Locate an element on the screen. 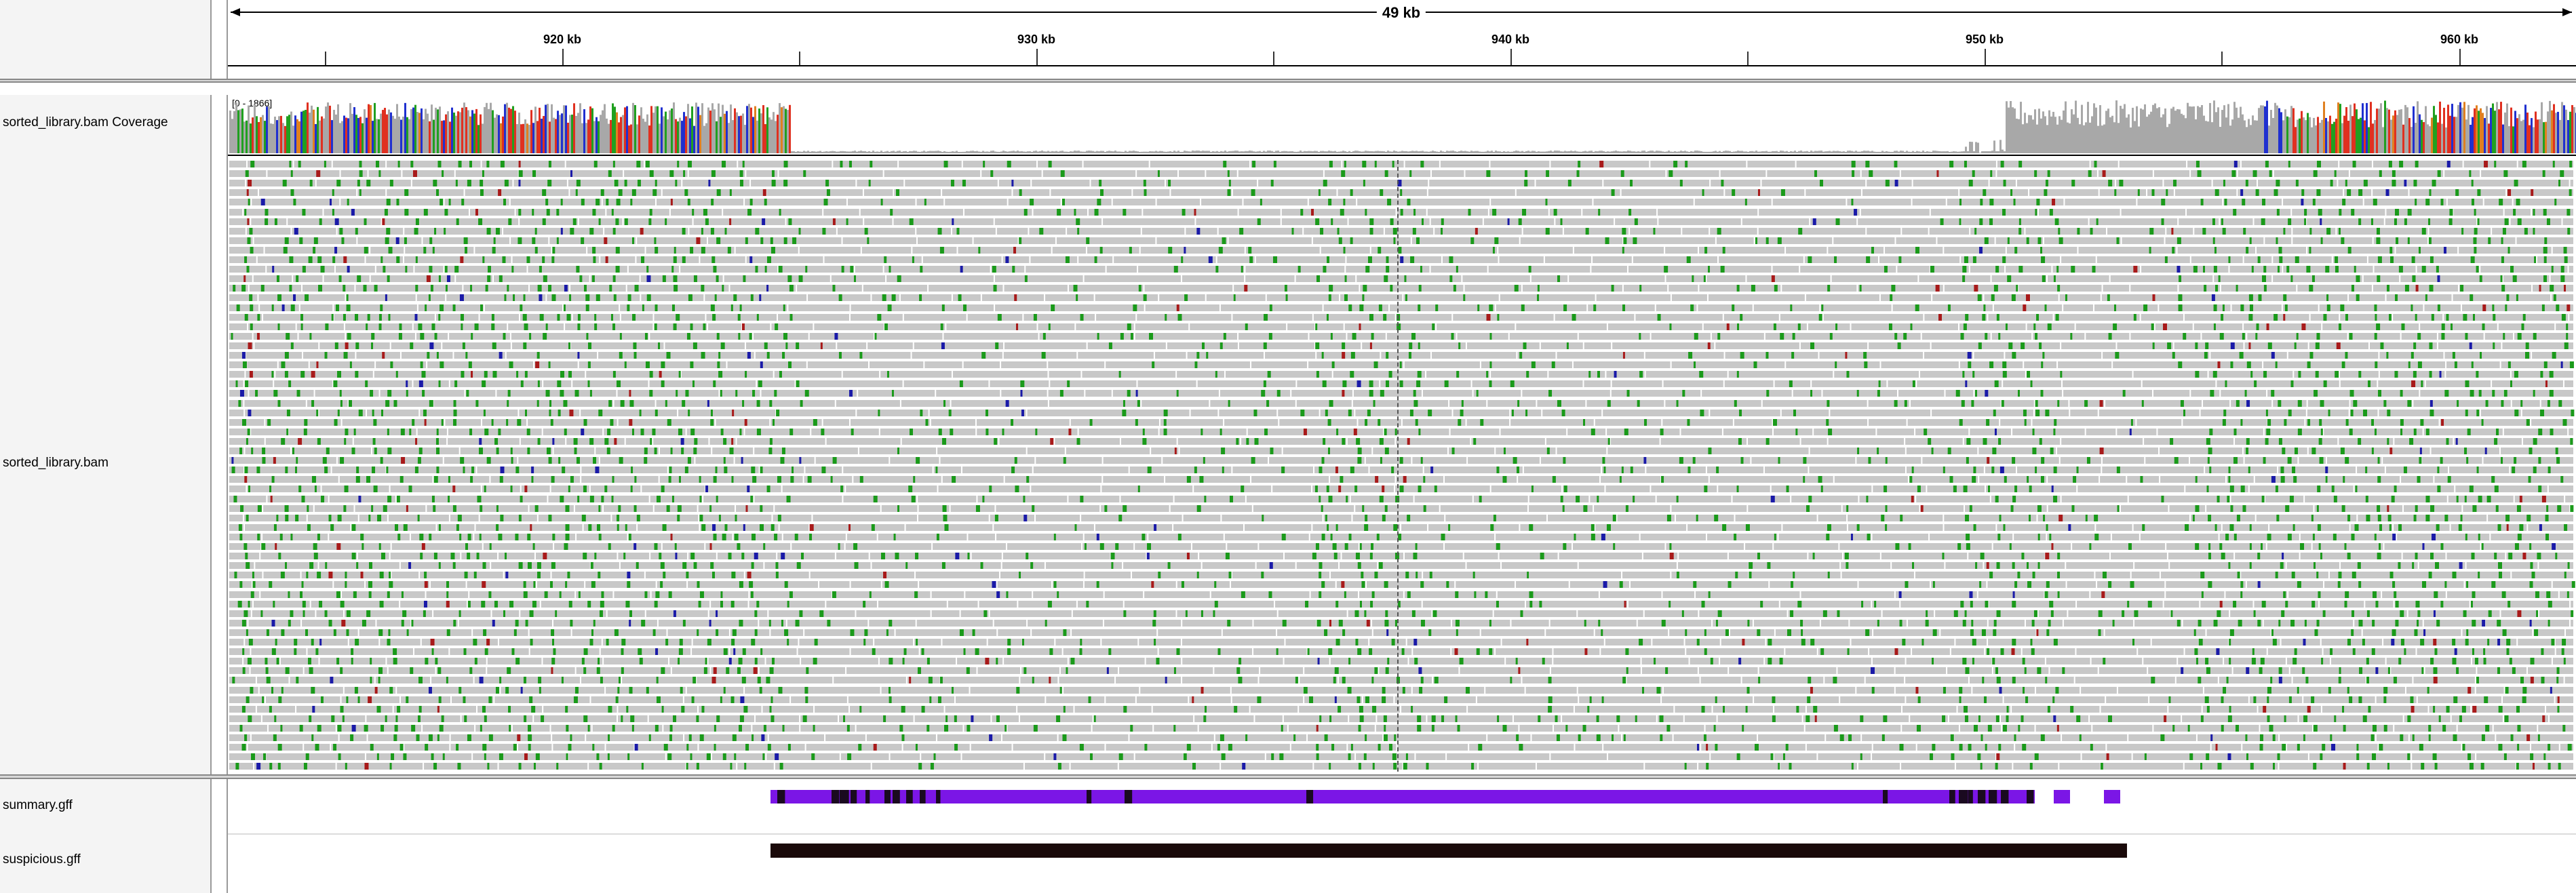 Image resolution: width=2576 pixels, height=893 pixels. alignment-track-name: sorted_library.bam is located at coordinates (56, 463).